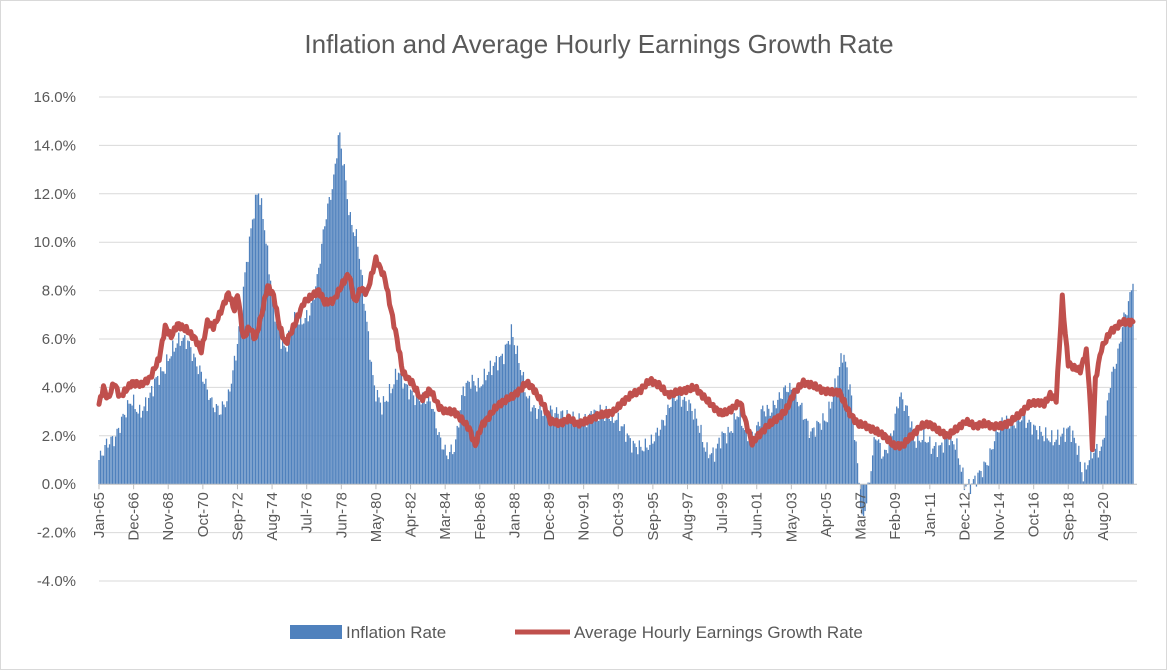 This screenshot has width=1167, height=670. What do you see at coordinates (411, 514) in the screenshot?
I see `x-tick-label: Apr-82` at bounding box center [411, 514].